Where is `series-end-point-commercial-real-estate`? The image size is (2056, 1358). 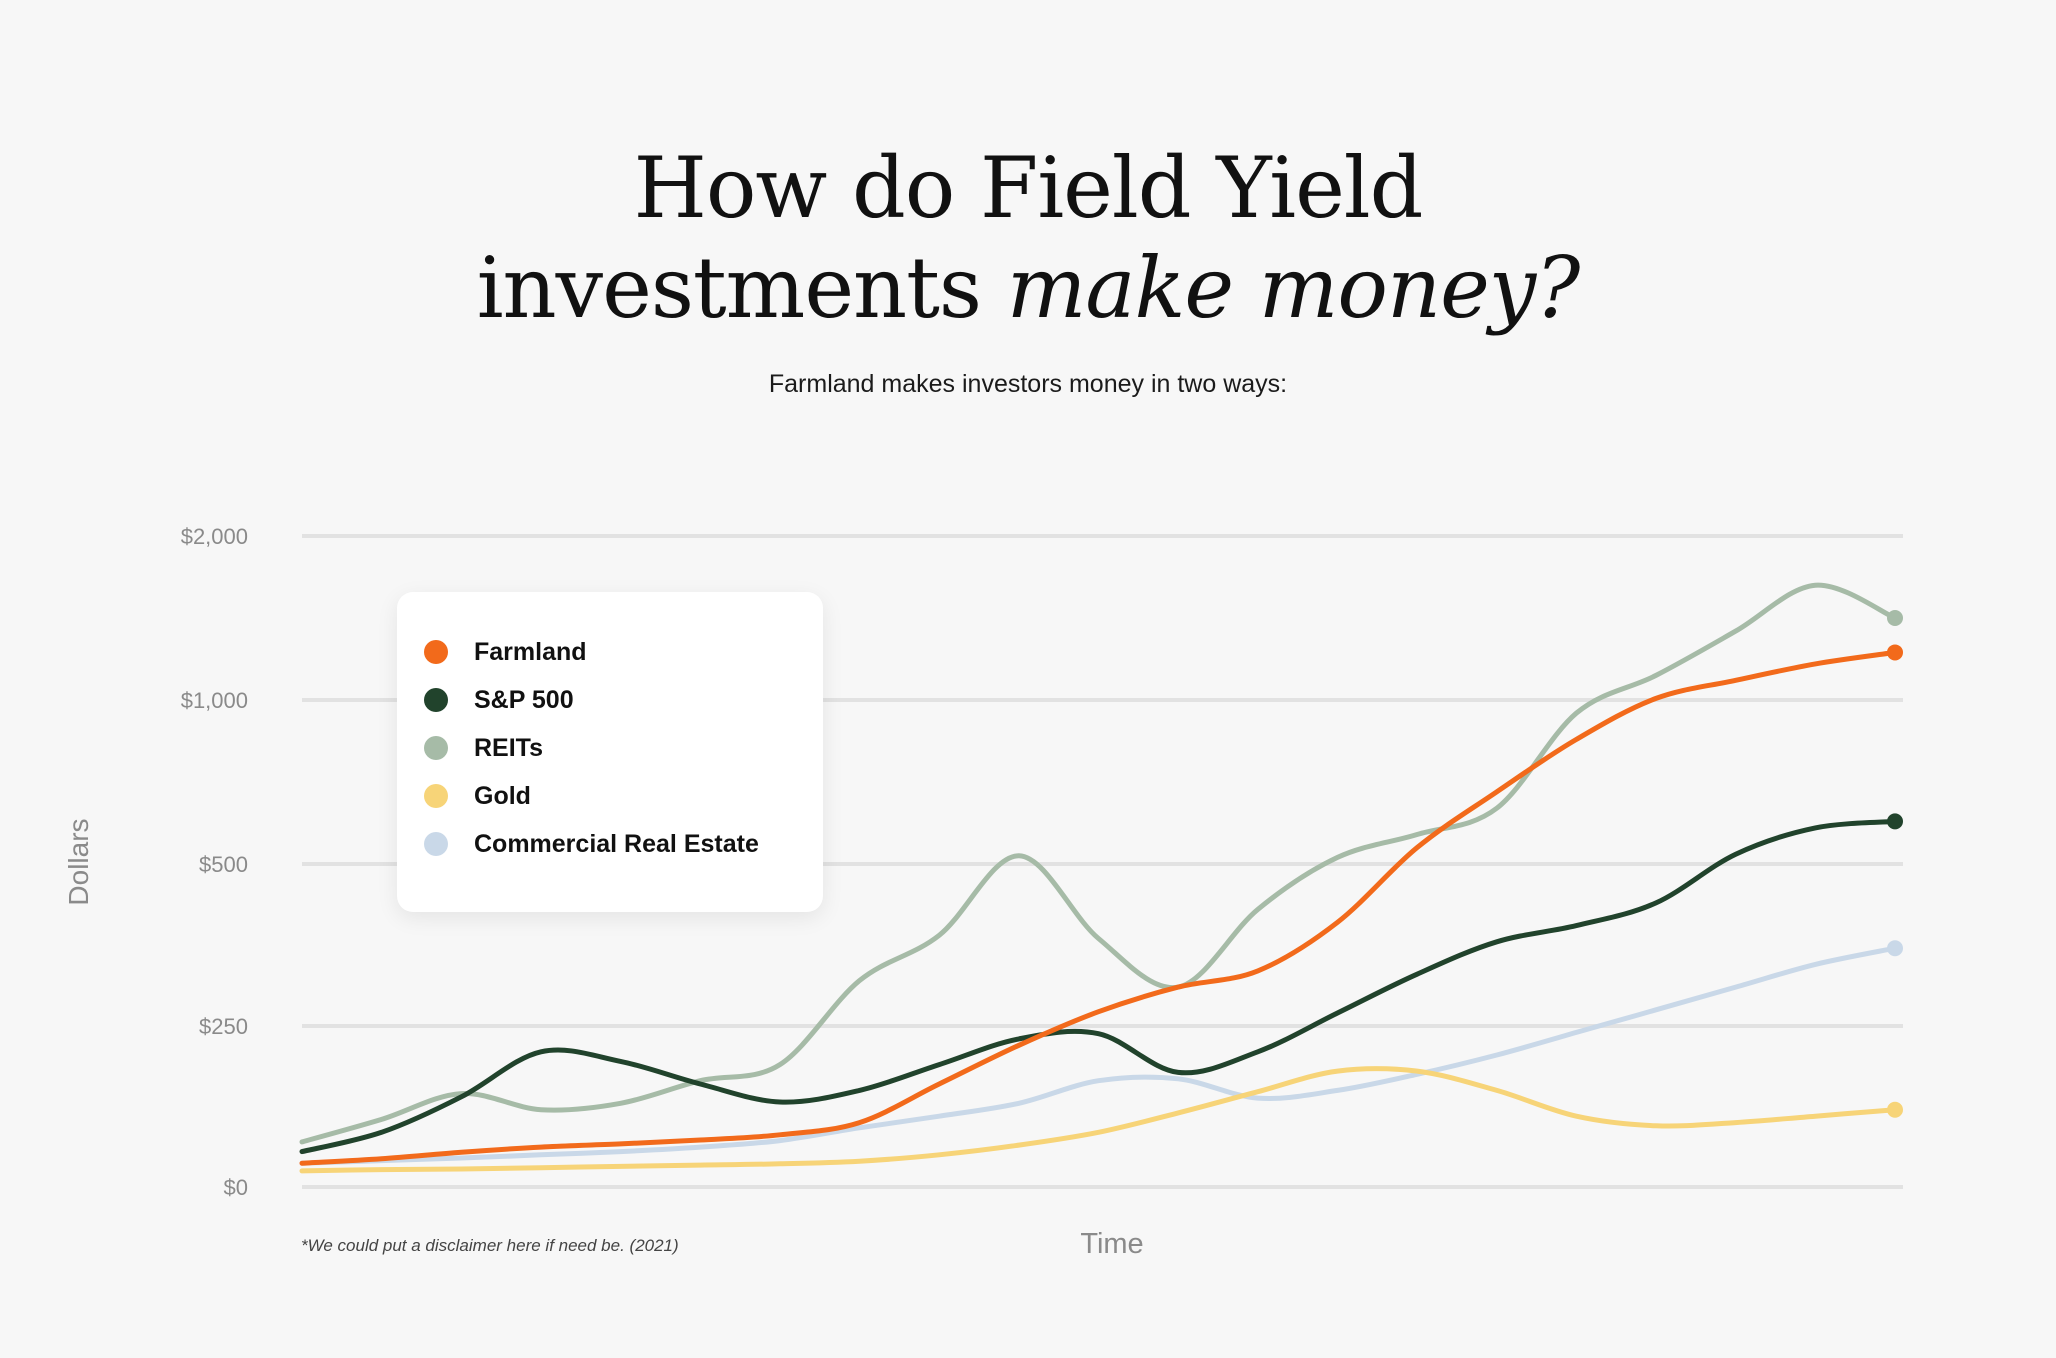 series-end-point-commercial-real-estate is located at coordinates (1895, 948).